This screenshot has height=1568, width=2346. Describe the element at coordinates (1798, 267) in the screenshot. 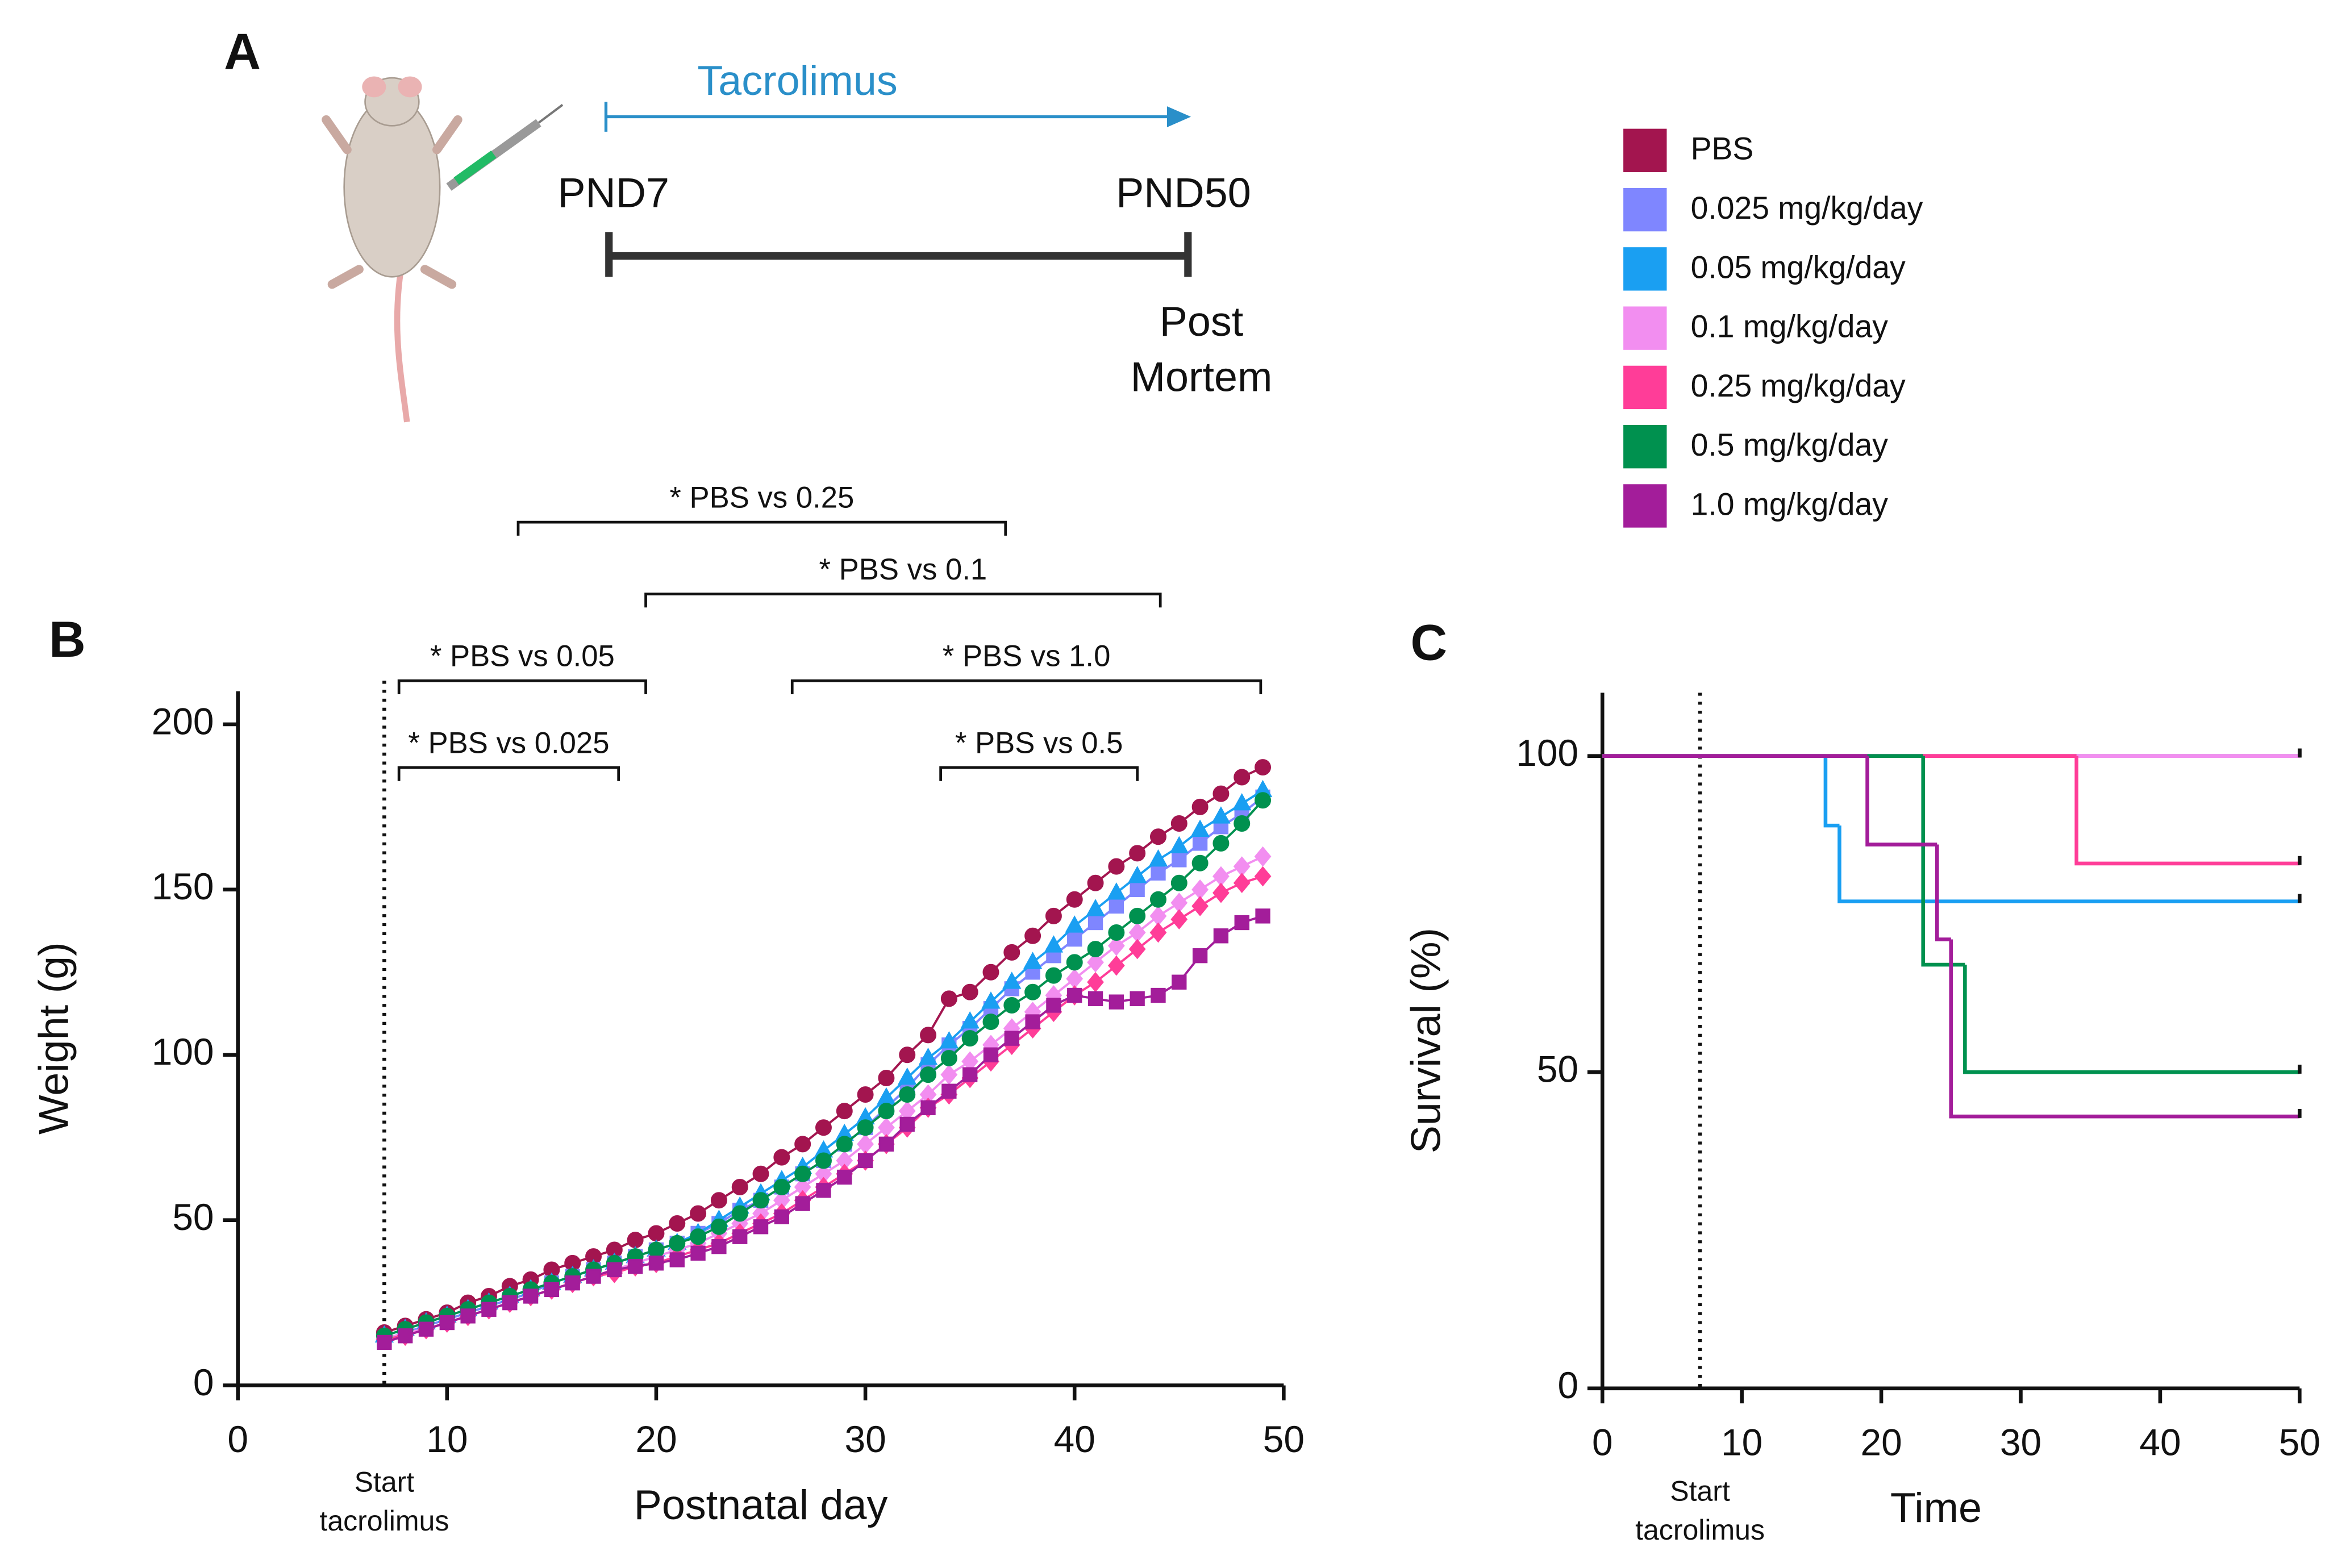

I see `legend-label: 0.05 mg/kg/day` at that location.